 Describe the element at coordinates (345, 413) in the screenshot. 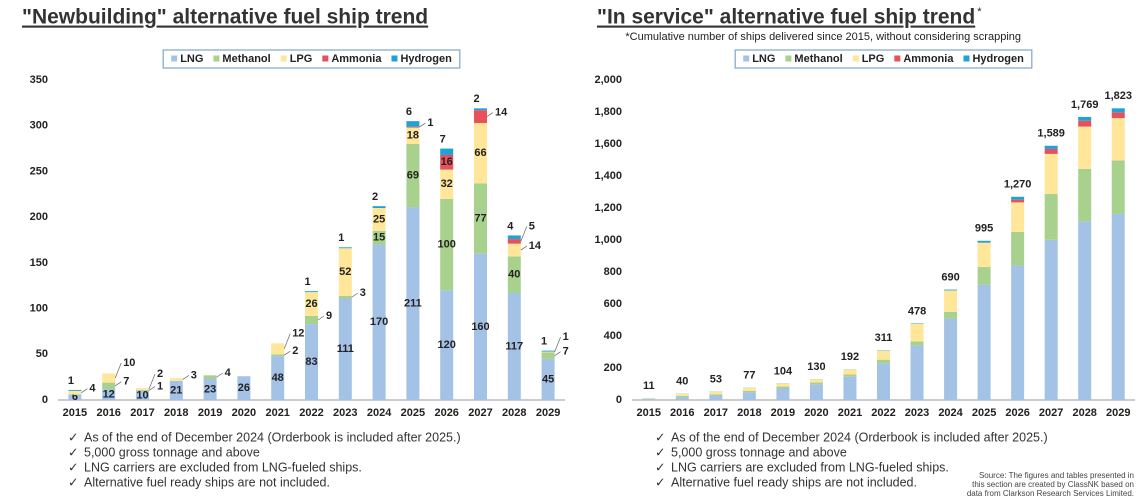

I see `x-tick-label: 2023` at that location.